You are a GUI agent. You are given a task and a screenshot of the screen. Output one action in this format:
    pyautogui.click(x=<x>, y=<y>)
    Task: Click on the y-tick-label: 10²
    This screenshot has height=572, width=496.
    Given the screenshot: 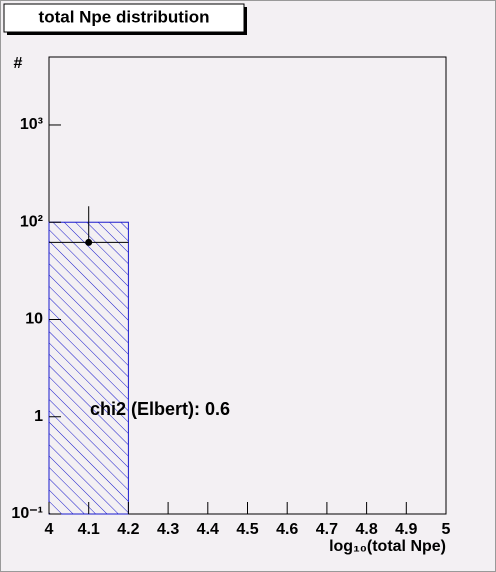 What is the action you would take?
    pyautogui.click(x=31, y=221)
    